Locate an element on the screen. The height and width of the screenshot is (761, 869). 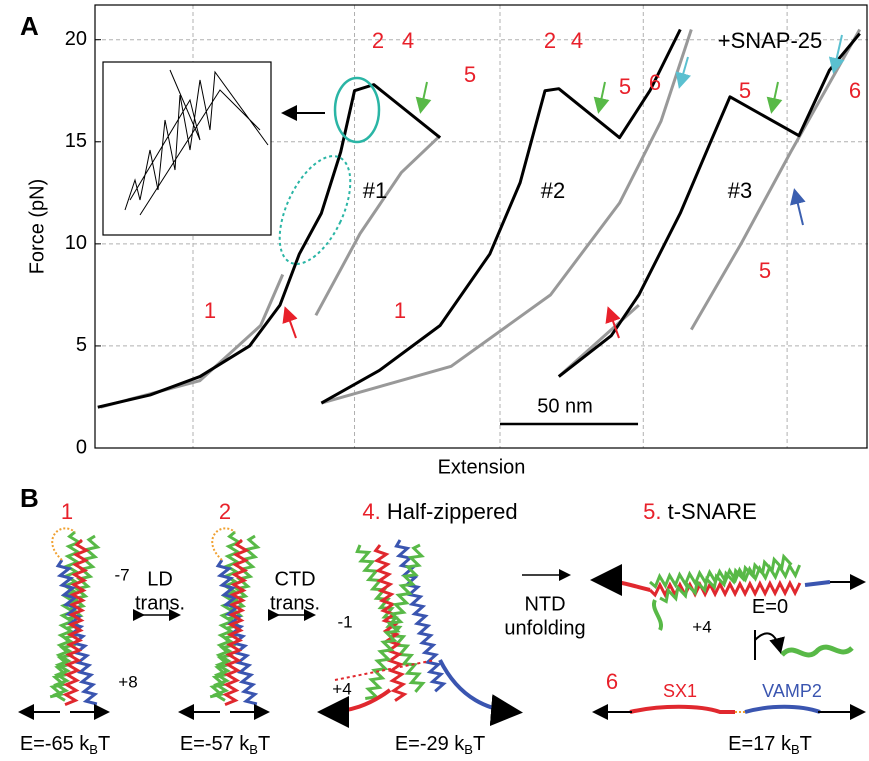
state-title: 1 is located at coordinates (67, 511).